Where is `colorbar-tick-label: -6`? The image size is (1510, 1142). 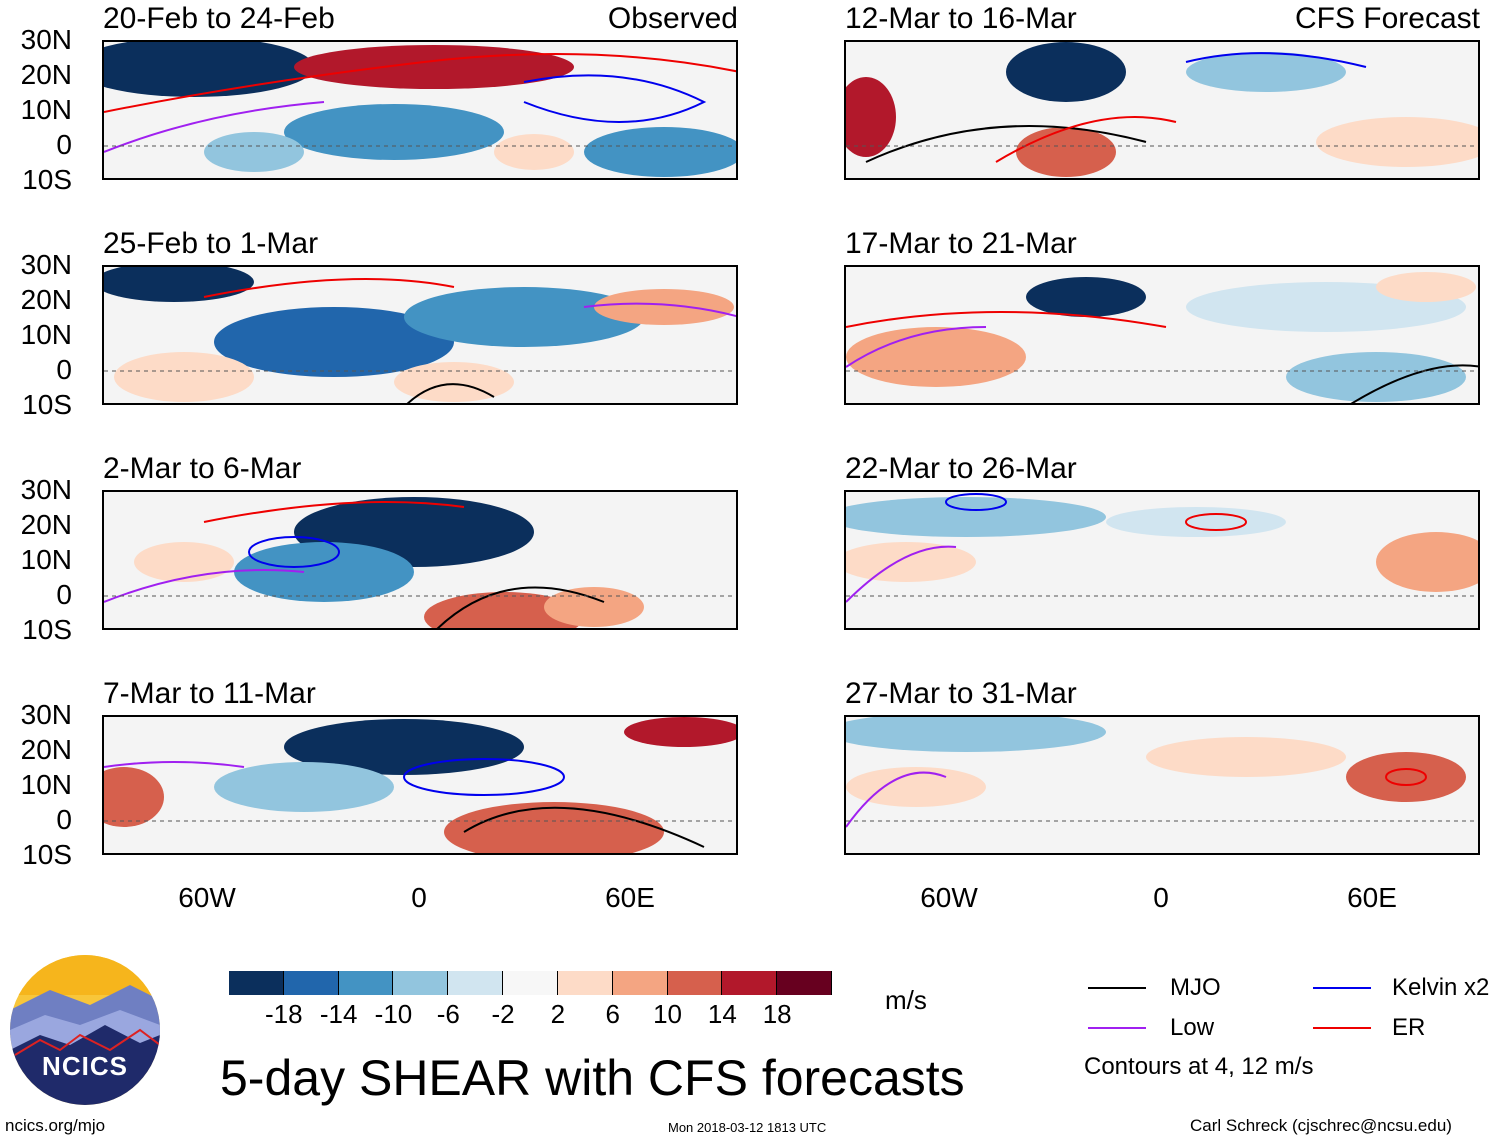
colorbar-tick-label: -6 is located at coordinates (448, 1014).